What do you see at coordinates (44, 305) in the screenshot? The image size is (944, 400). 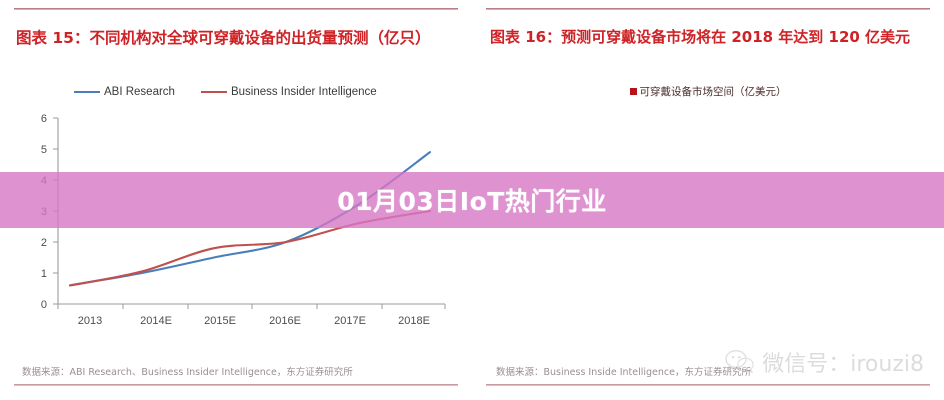 I see `y-tick-label: 0` at bounding box center [44, 305].